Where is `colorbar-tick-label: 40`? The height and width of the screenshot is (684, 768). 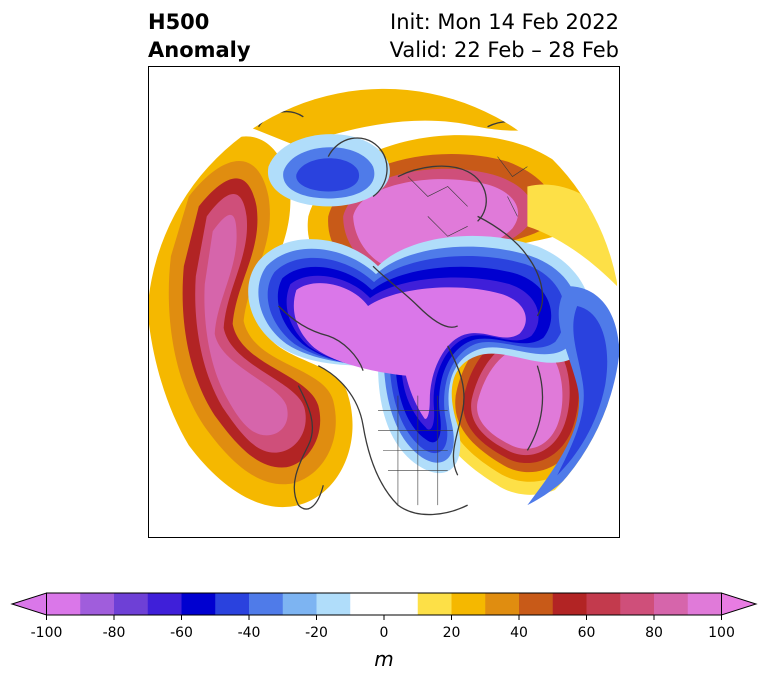
colorbar-tick-label: 40 is located at coordinates (519, 633).